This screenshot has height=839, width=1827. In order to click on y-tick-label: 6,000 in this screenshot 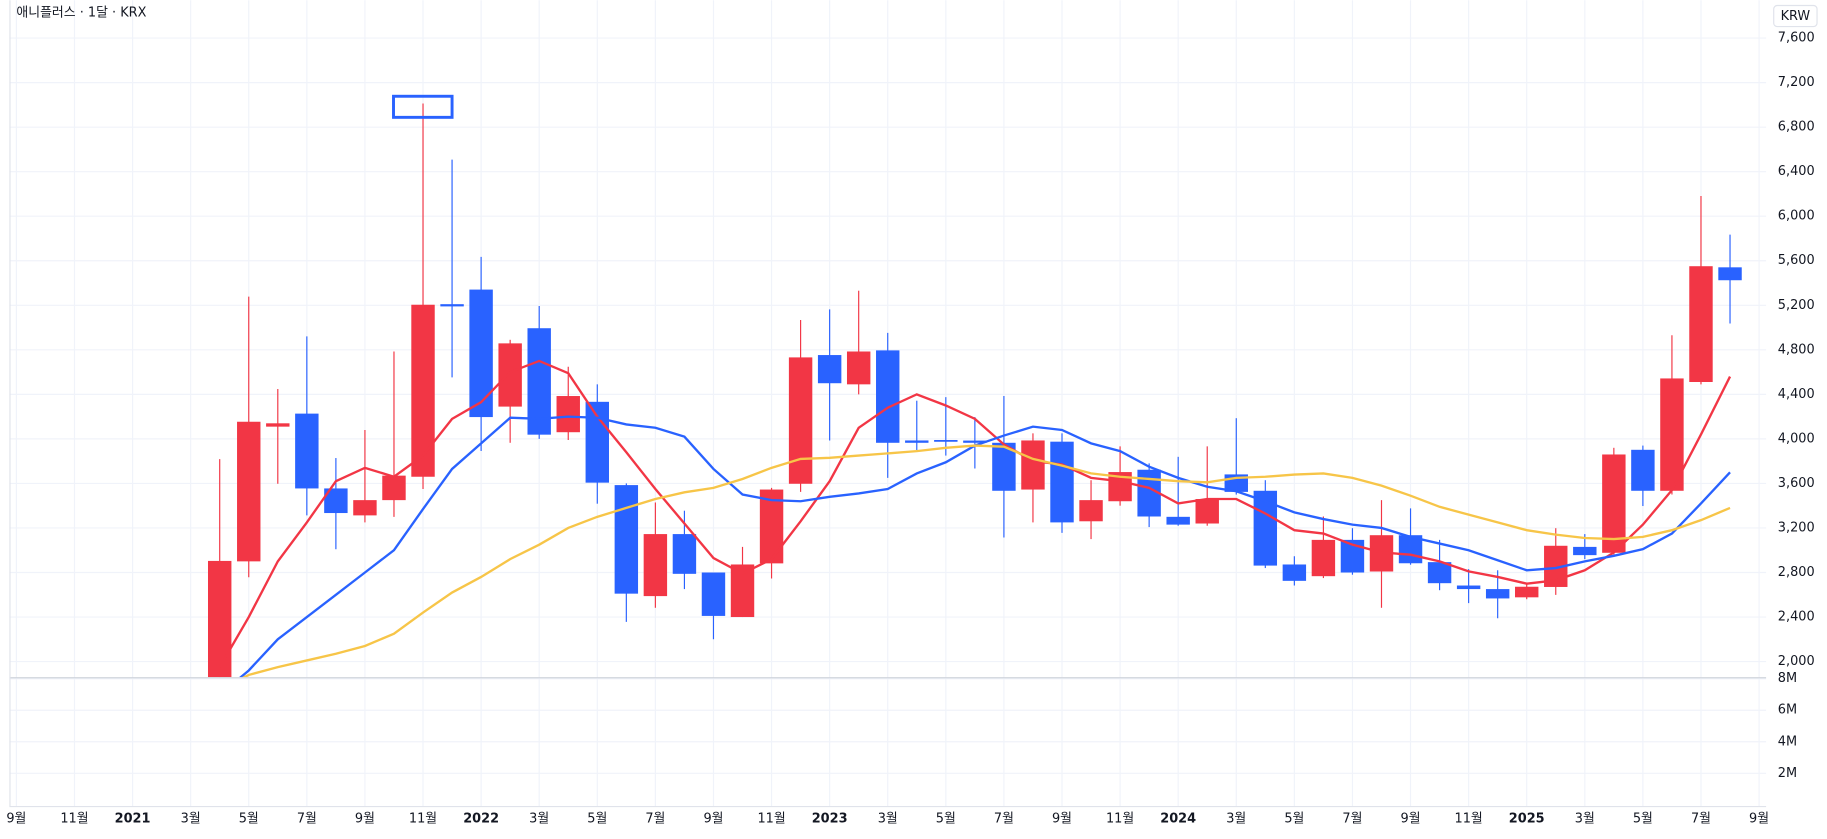, I will do `click(1796, 216)`.